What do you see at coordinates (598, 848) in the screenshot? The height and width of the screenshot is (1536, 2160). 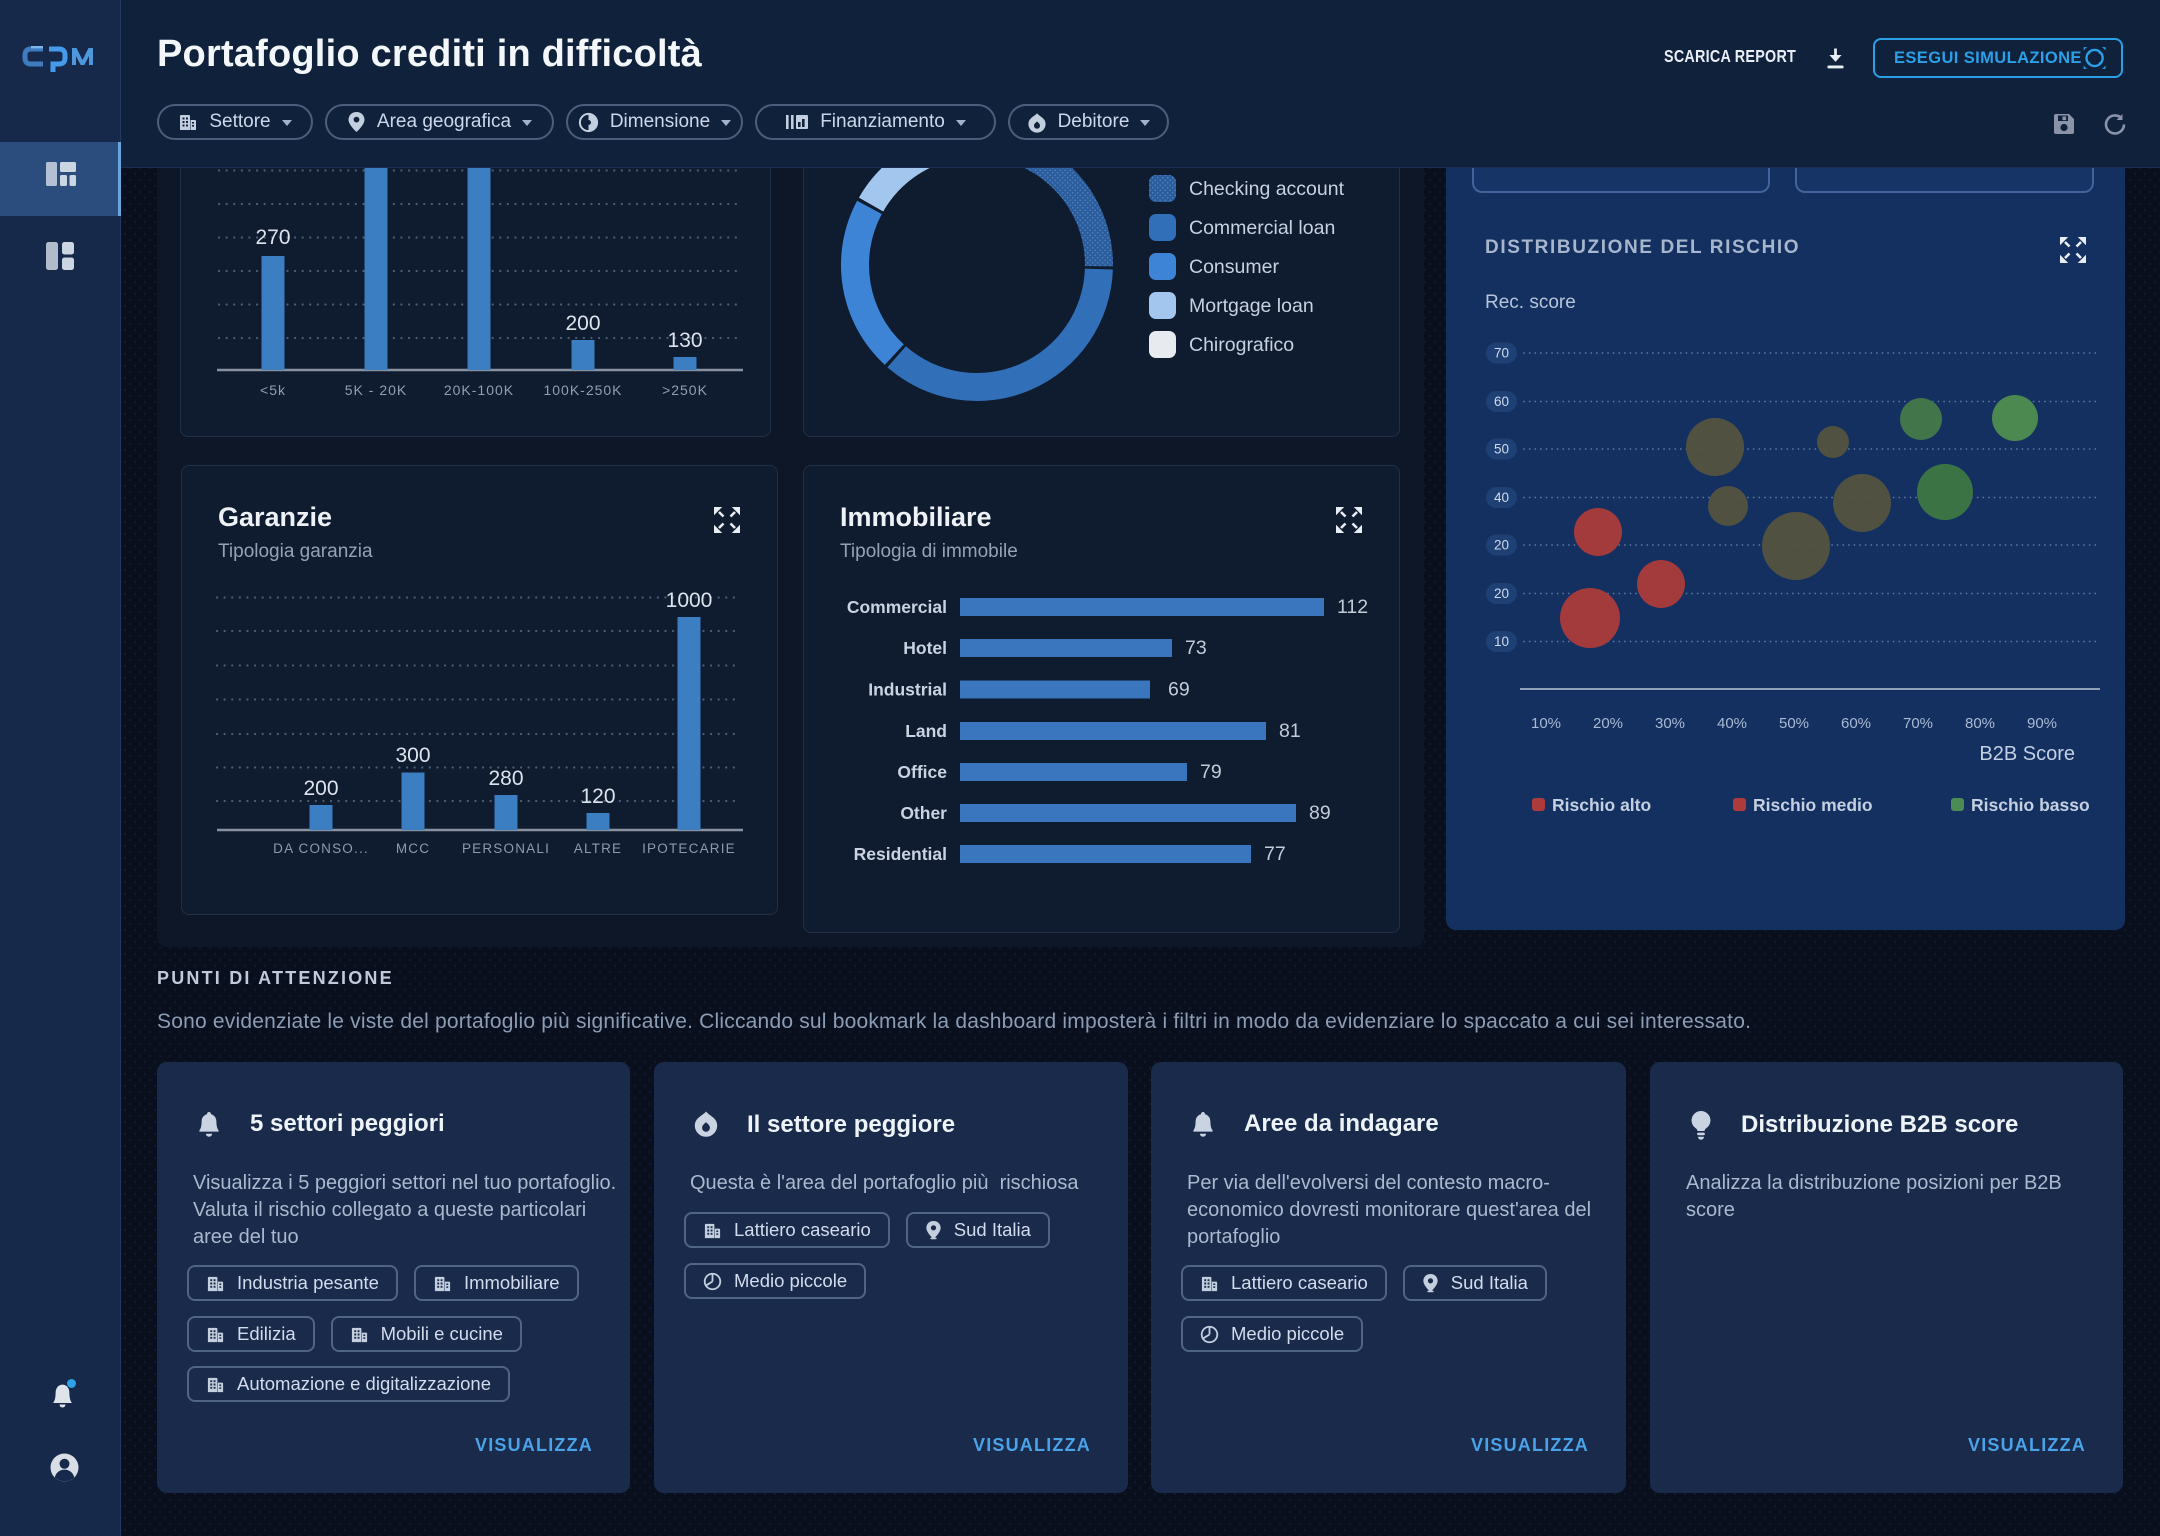 I see `svg-text: ALTRE` at bounding box center [598, 848].